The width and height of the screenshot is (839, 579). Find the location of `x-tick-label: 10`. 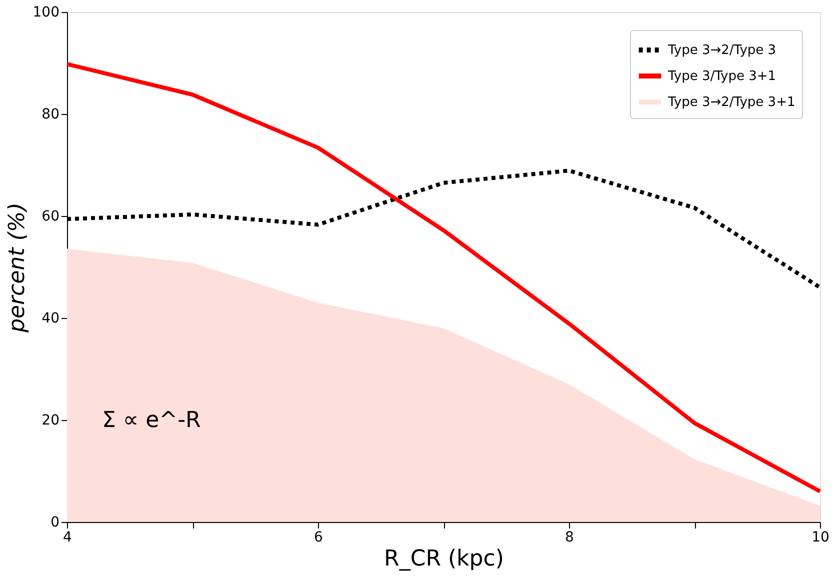

x-tick-label: 10 is located at coordinates (821, 538).